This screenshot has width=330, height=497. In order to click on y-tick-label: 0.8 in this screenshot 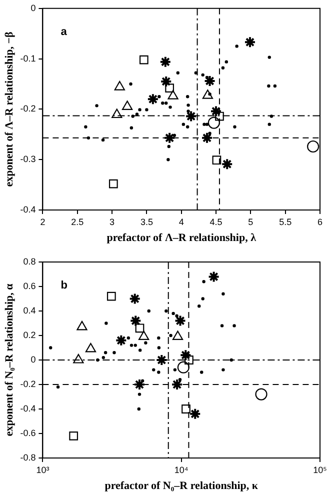, I will do `click(29, 261)`.